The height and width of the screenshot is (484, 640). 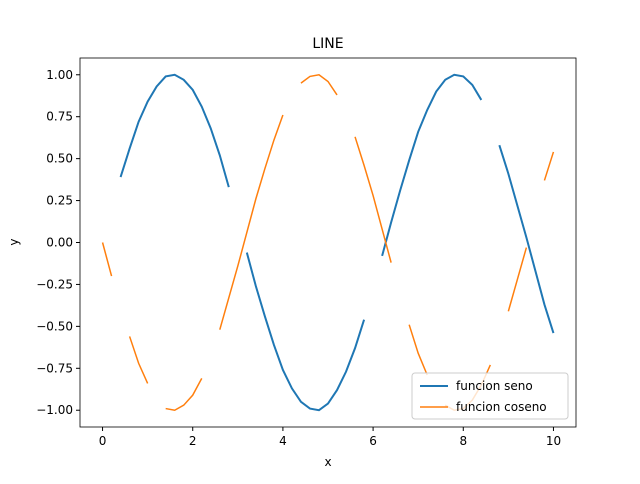 What do you see at coordinates (59, 243) in the screenshot?
I see `y-tick-label: 0.00` at bounding box center [59, 243].